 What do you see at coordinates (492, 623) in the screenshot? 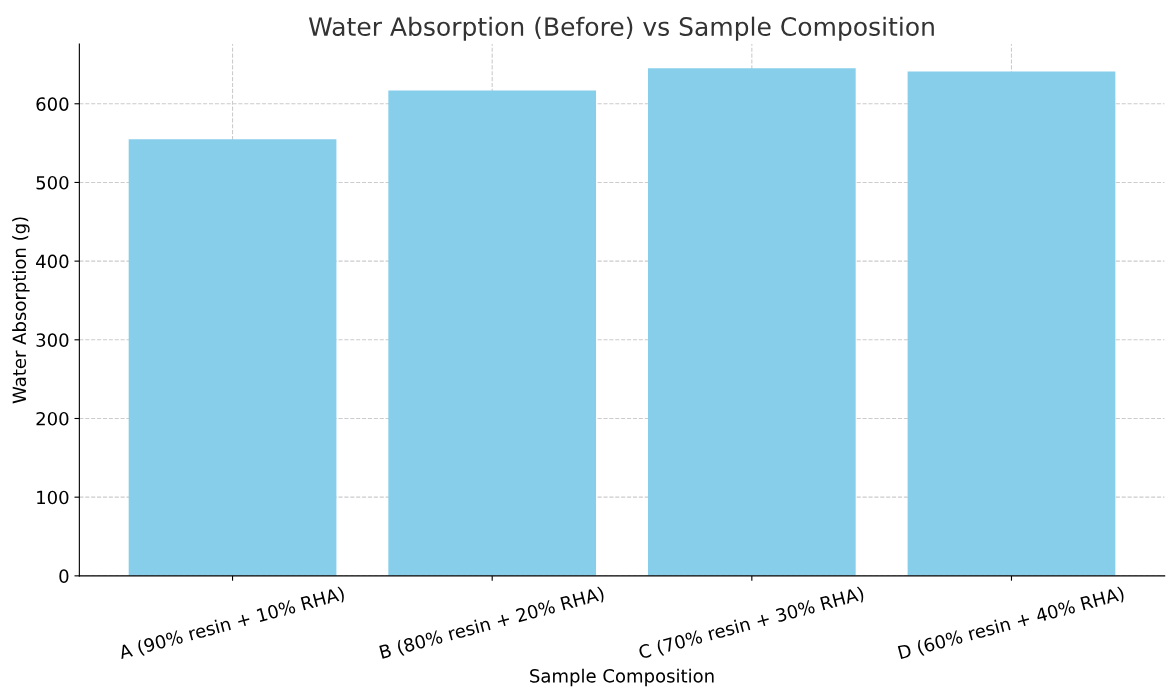
I see `x-tick-label: B (80% resin + 20% RHA)` at bounding box center [492, 623].